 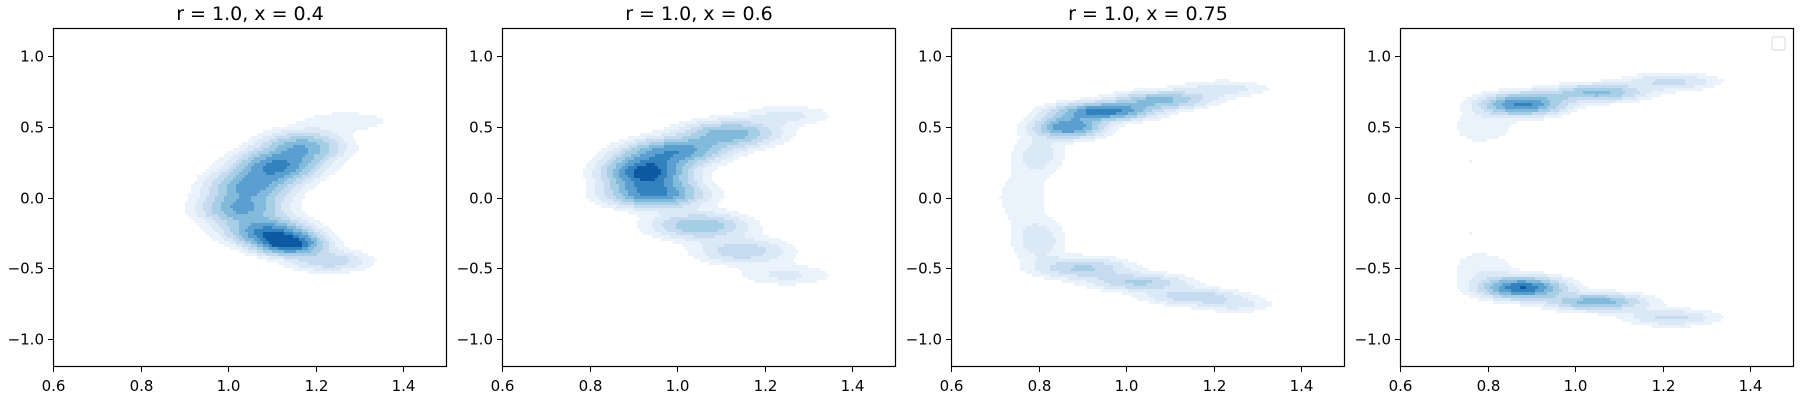 What do you see at coordinates (250, 14) in the screenshot?
I see `chart-title: r = 1.0, x = 0.4` at bounding box center [250, 14].